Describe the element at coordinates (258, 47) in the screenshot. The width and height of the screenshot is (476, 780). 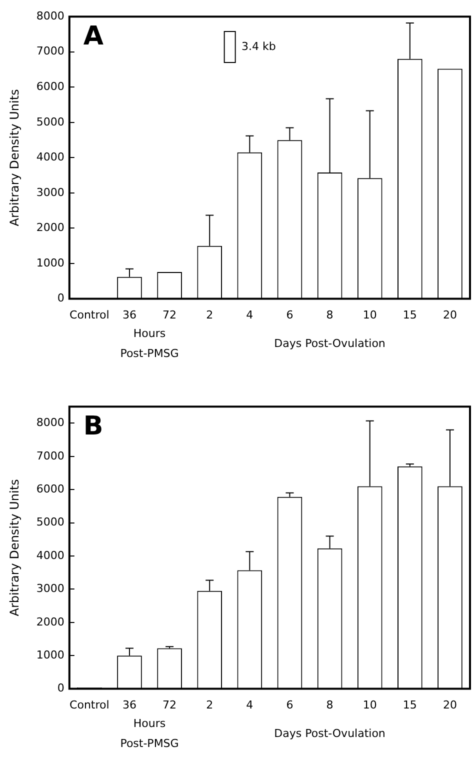
I see `text: 3.4 kb` at that location.